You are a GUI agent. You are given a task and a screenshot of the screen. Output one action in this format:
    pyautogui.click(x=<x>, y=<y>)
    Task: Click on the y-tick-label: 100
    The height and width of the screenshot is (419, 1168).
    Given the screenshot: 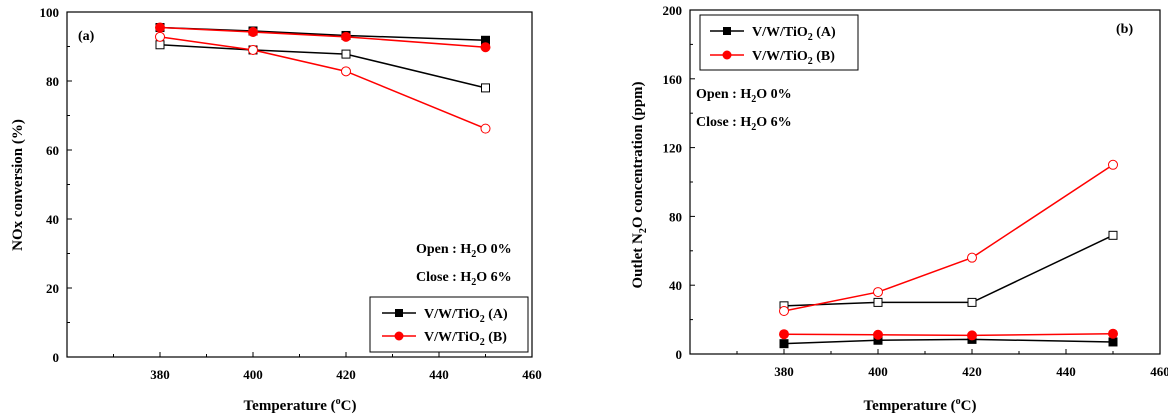 What is the action you would take?
    pyautogui.click(x=50, y=12)
    